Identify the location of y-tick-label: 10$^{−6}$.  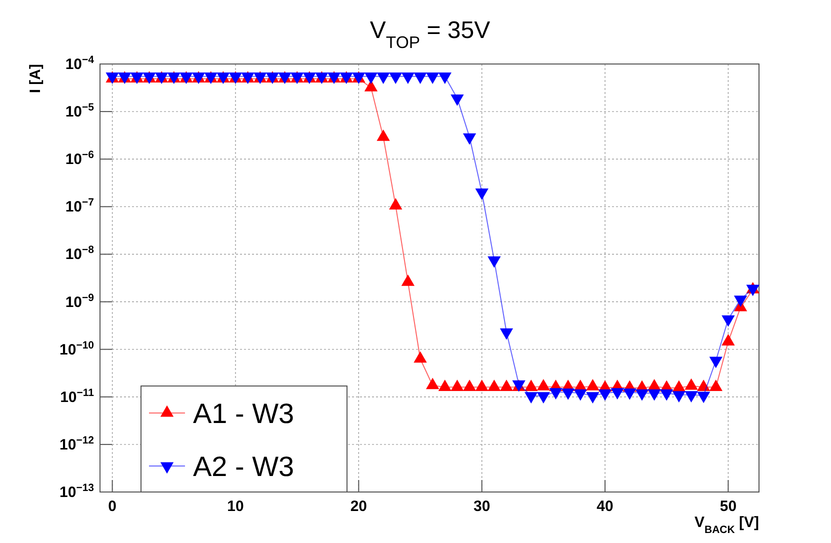
(79, 158).